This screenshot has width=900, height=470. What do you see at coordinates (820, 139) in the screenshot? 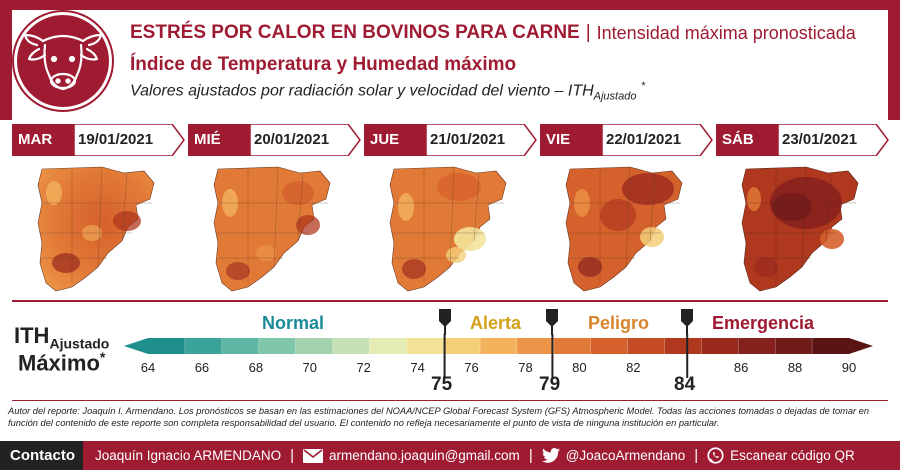
I see `day-date: 23/01/2021` at bounding box center [820, 139].